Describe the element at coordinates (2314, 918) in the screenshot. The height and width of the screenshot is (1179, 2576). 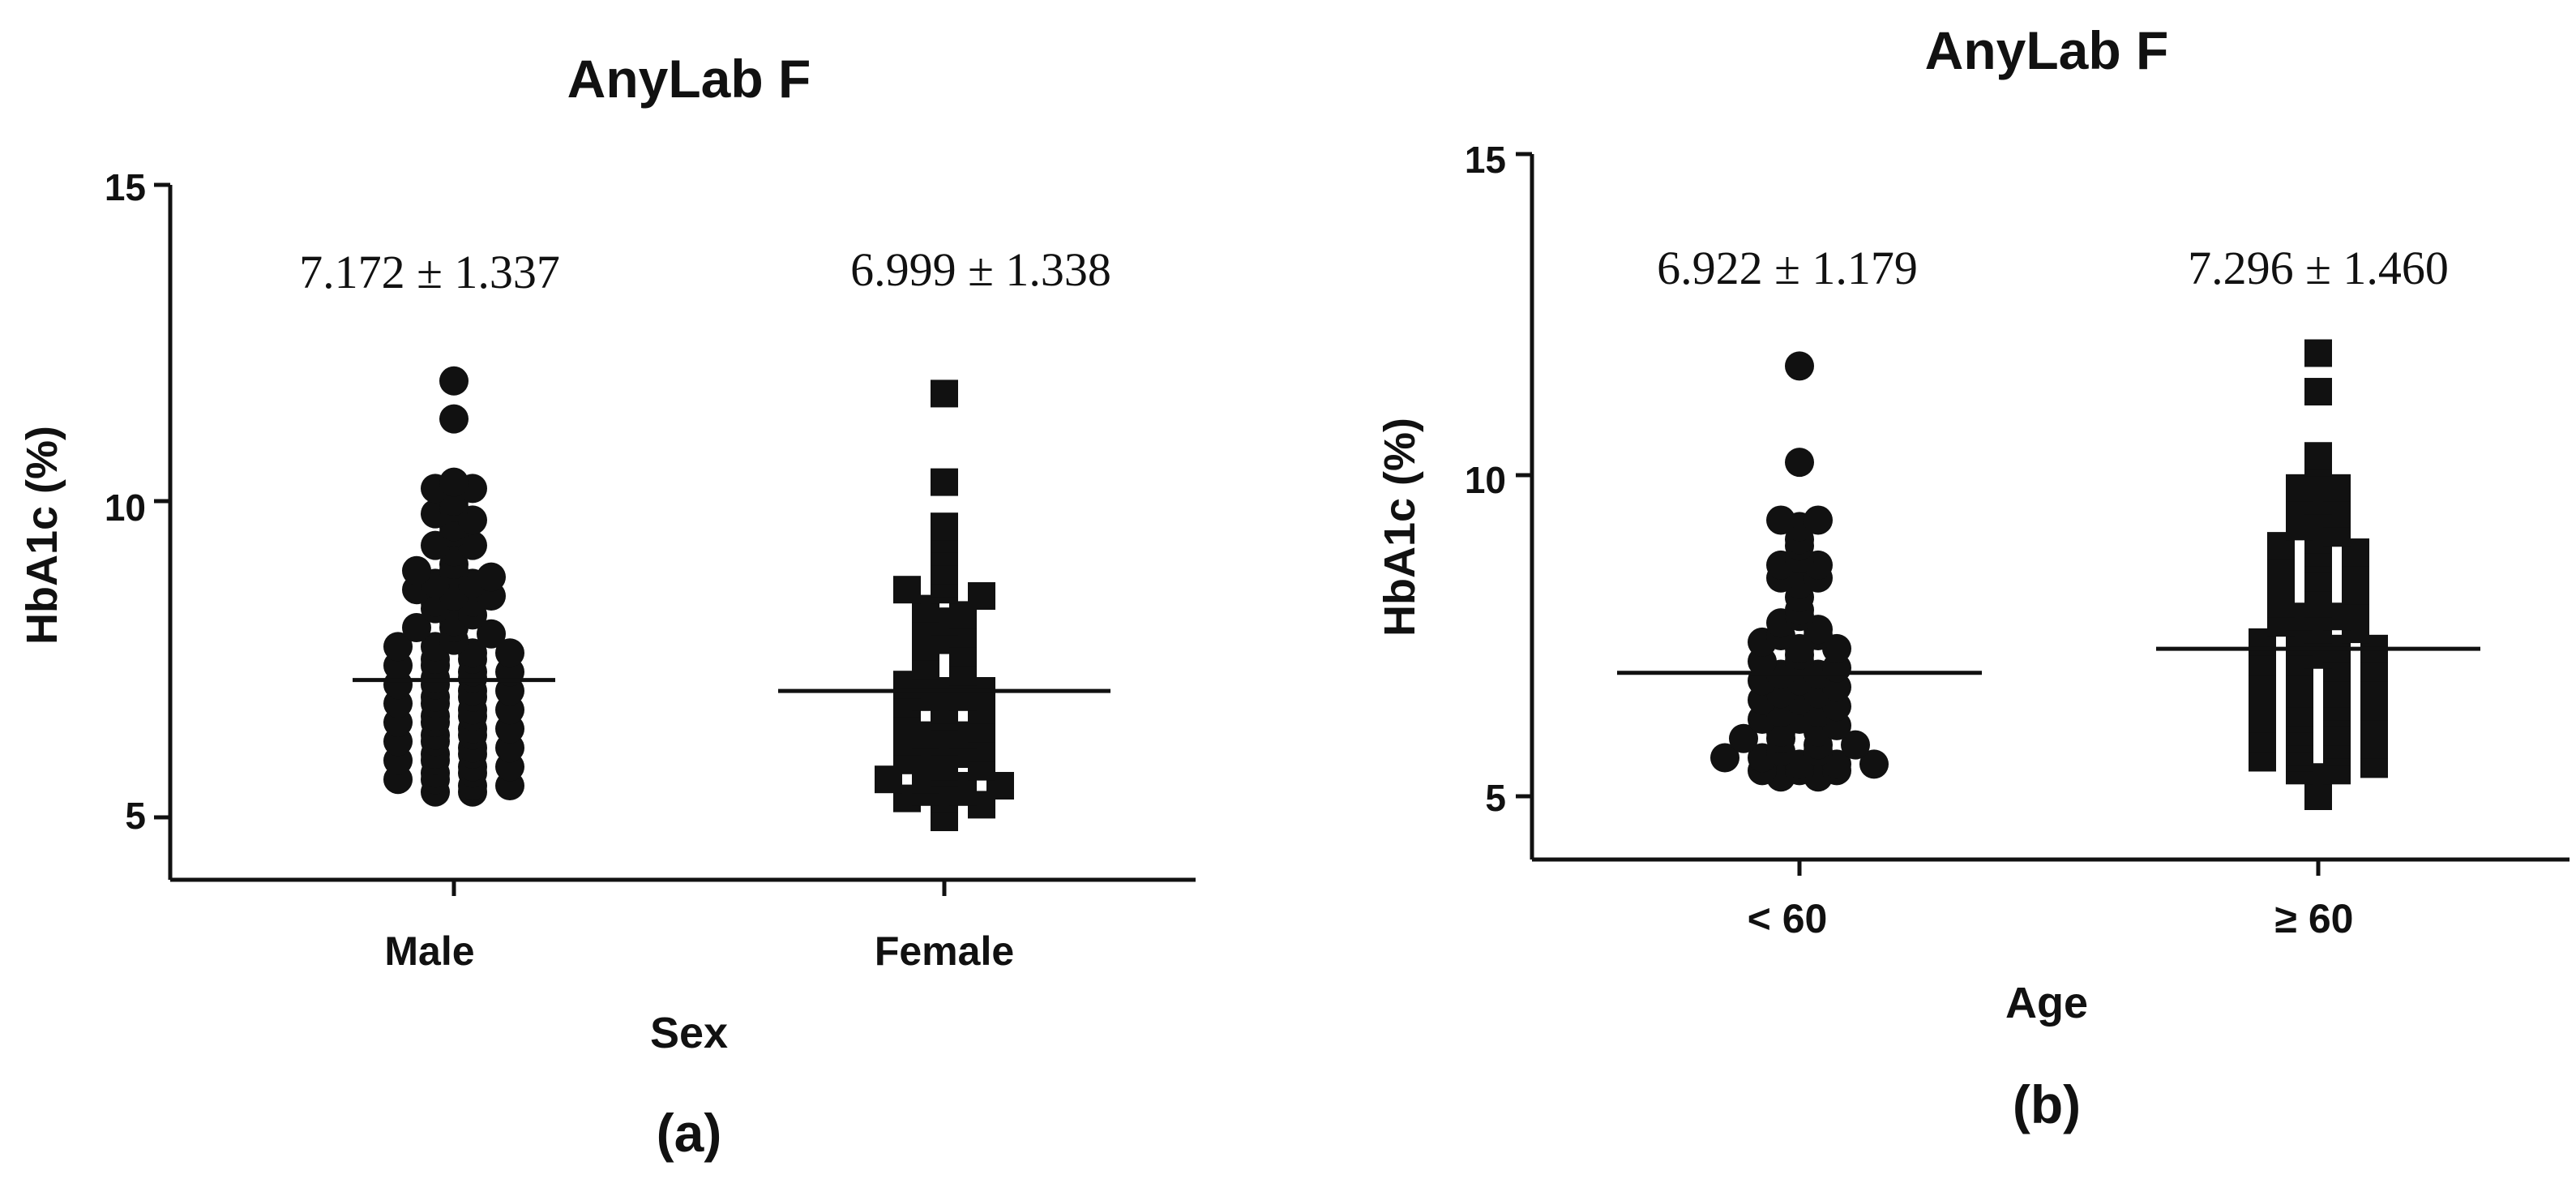
I see `x-category-label: ≥ 60` at that location.